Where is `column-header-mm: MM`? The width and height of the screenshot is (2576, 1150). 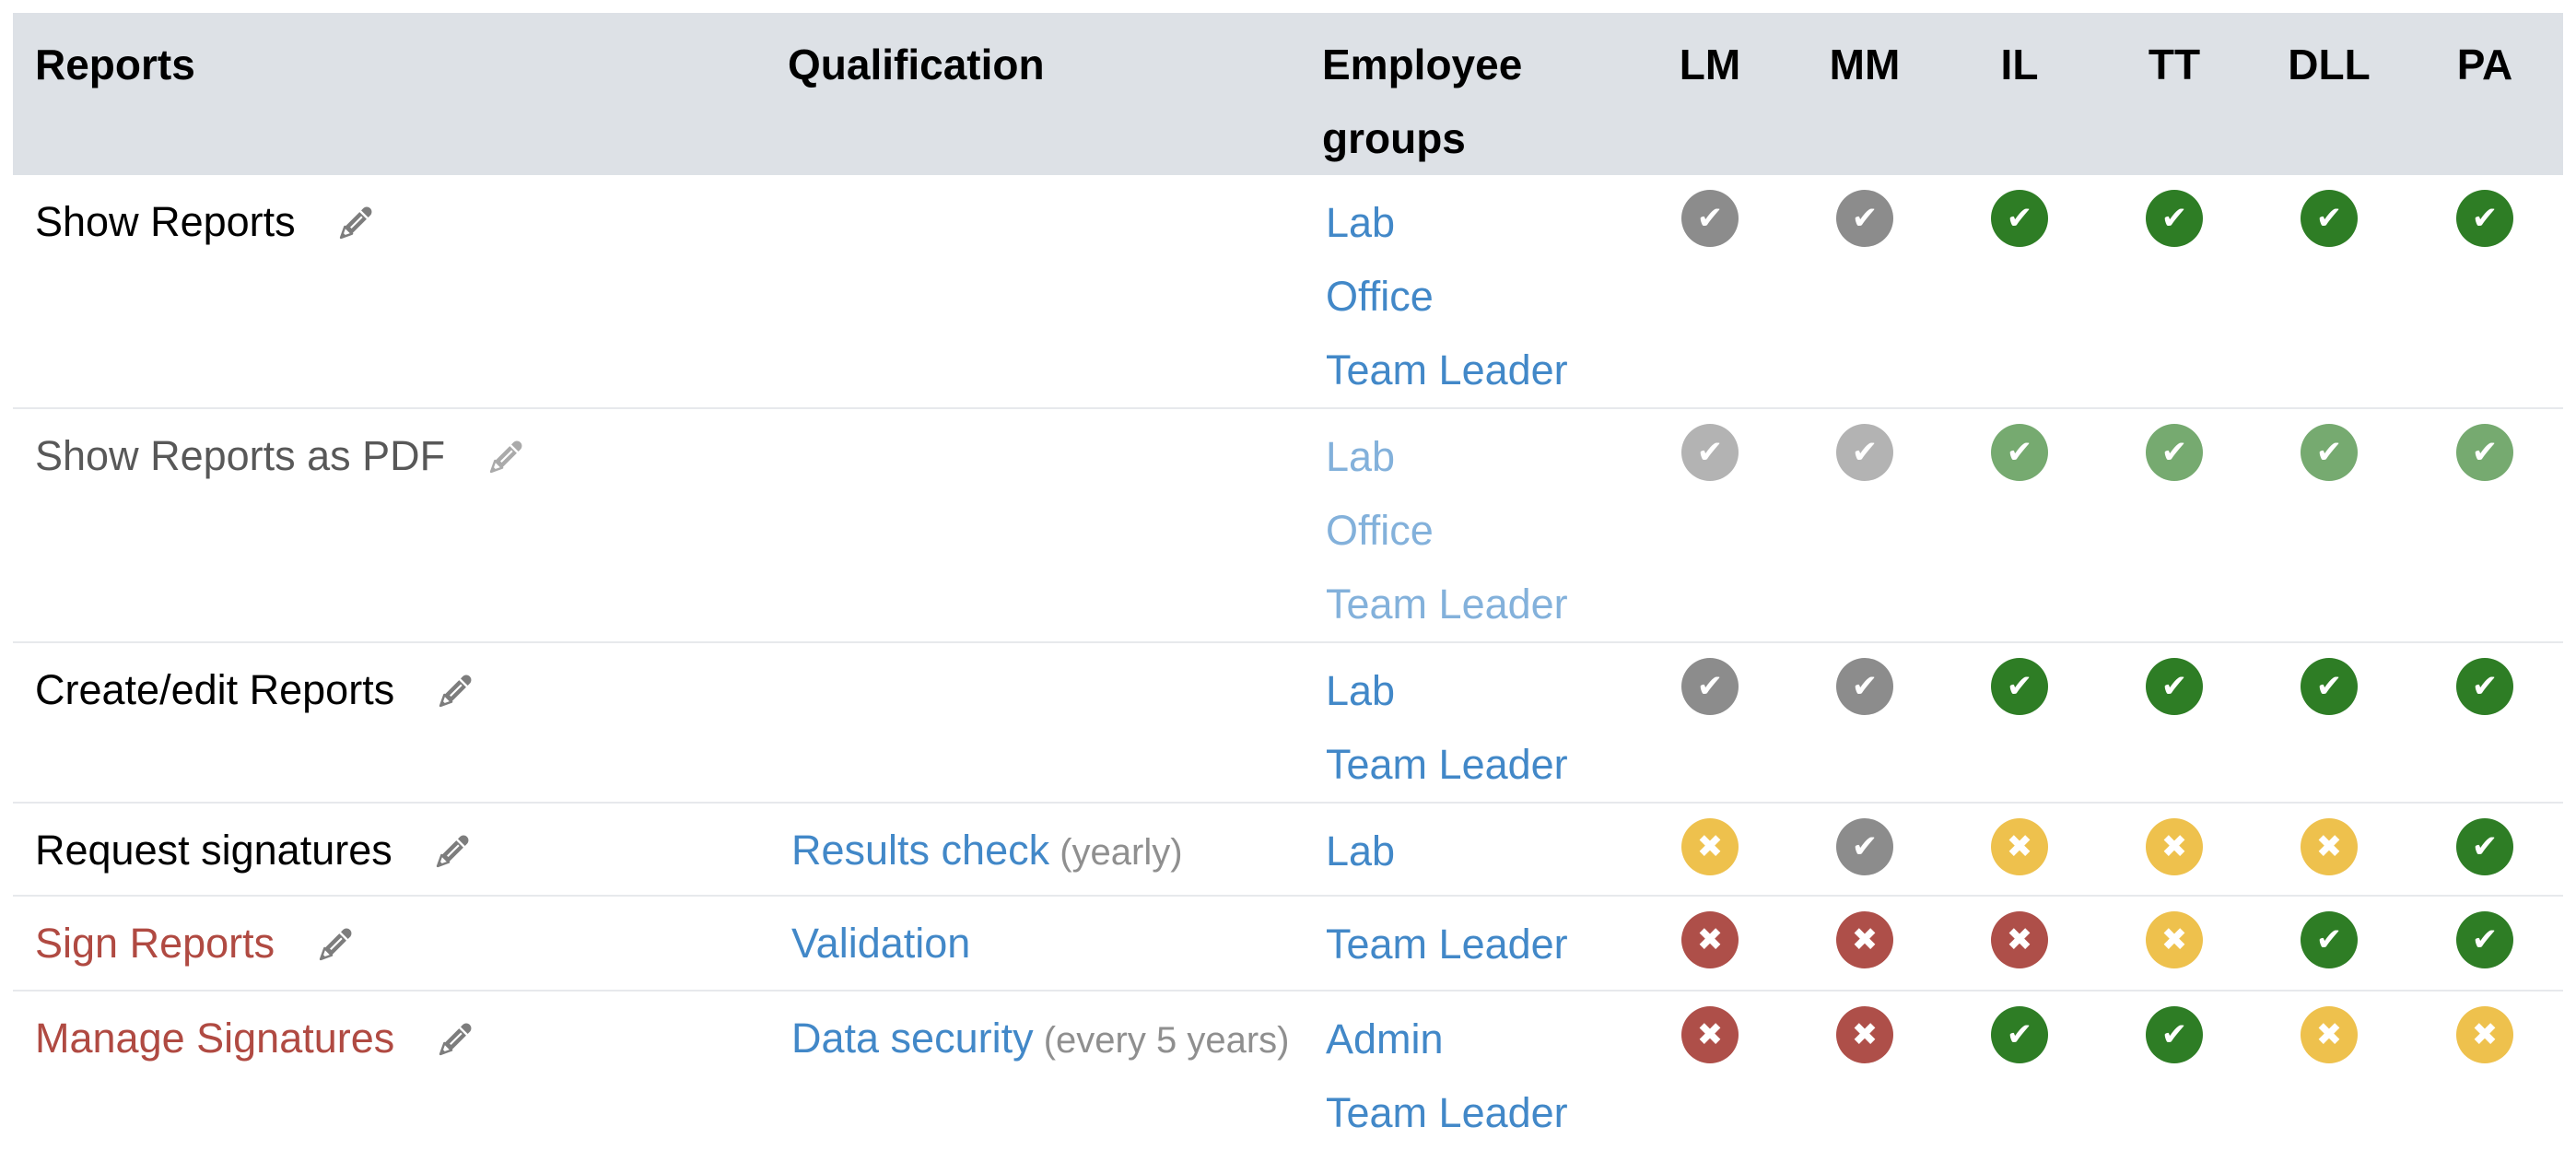
column-header-mm: MM is located at coordinates (1864, 94).